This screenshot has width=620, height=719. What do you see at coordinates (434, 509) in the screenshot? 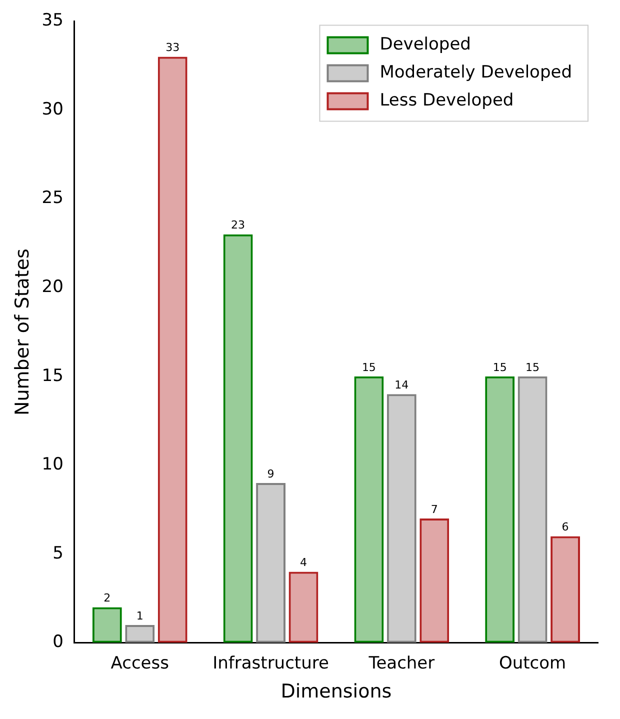
I see `data-label: 7` at bounding box center [434, 509].